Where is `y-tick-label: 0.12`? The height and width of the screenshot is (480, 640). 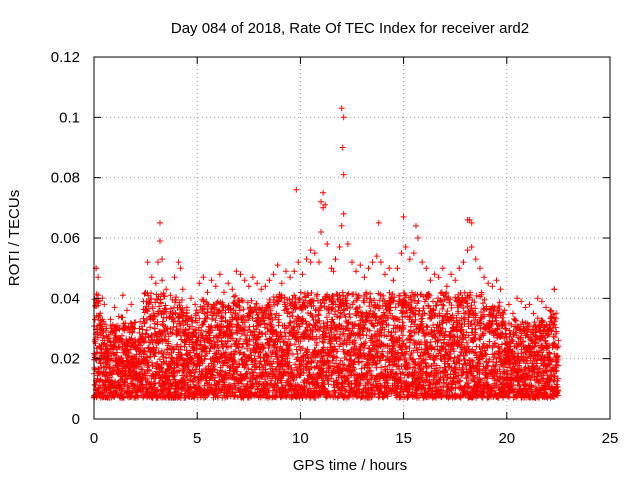
y-tick-label: 0.12 is located at coordinates (65, 57).